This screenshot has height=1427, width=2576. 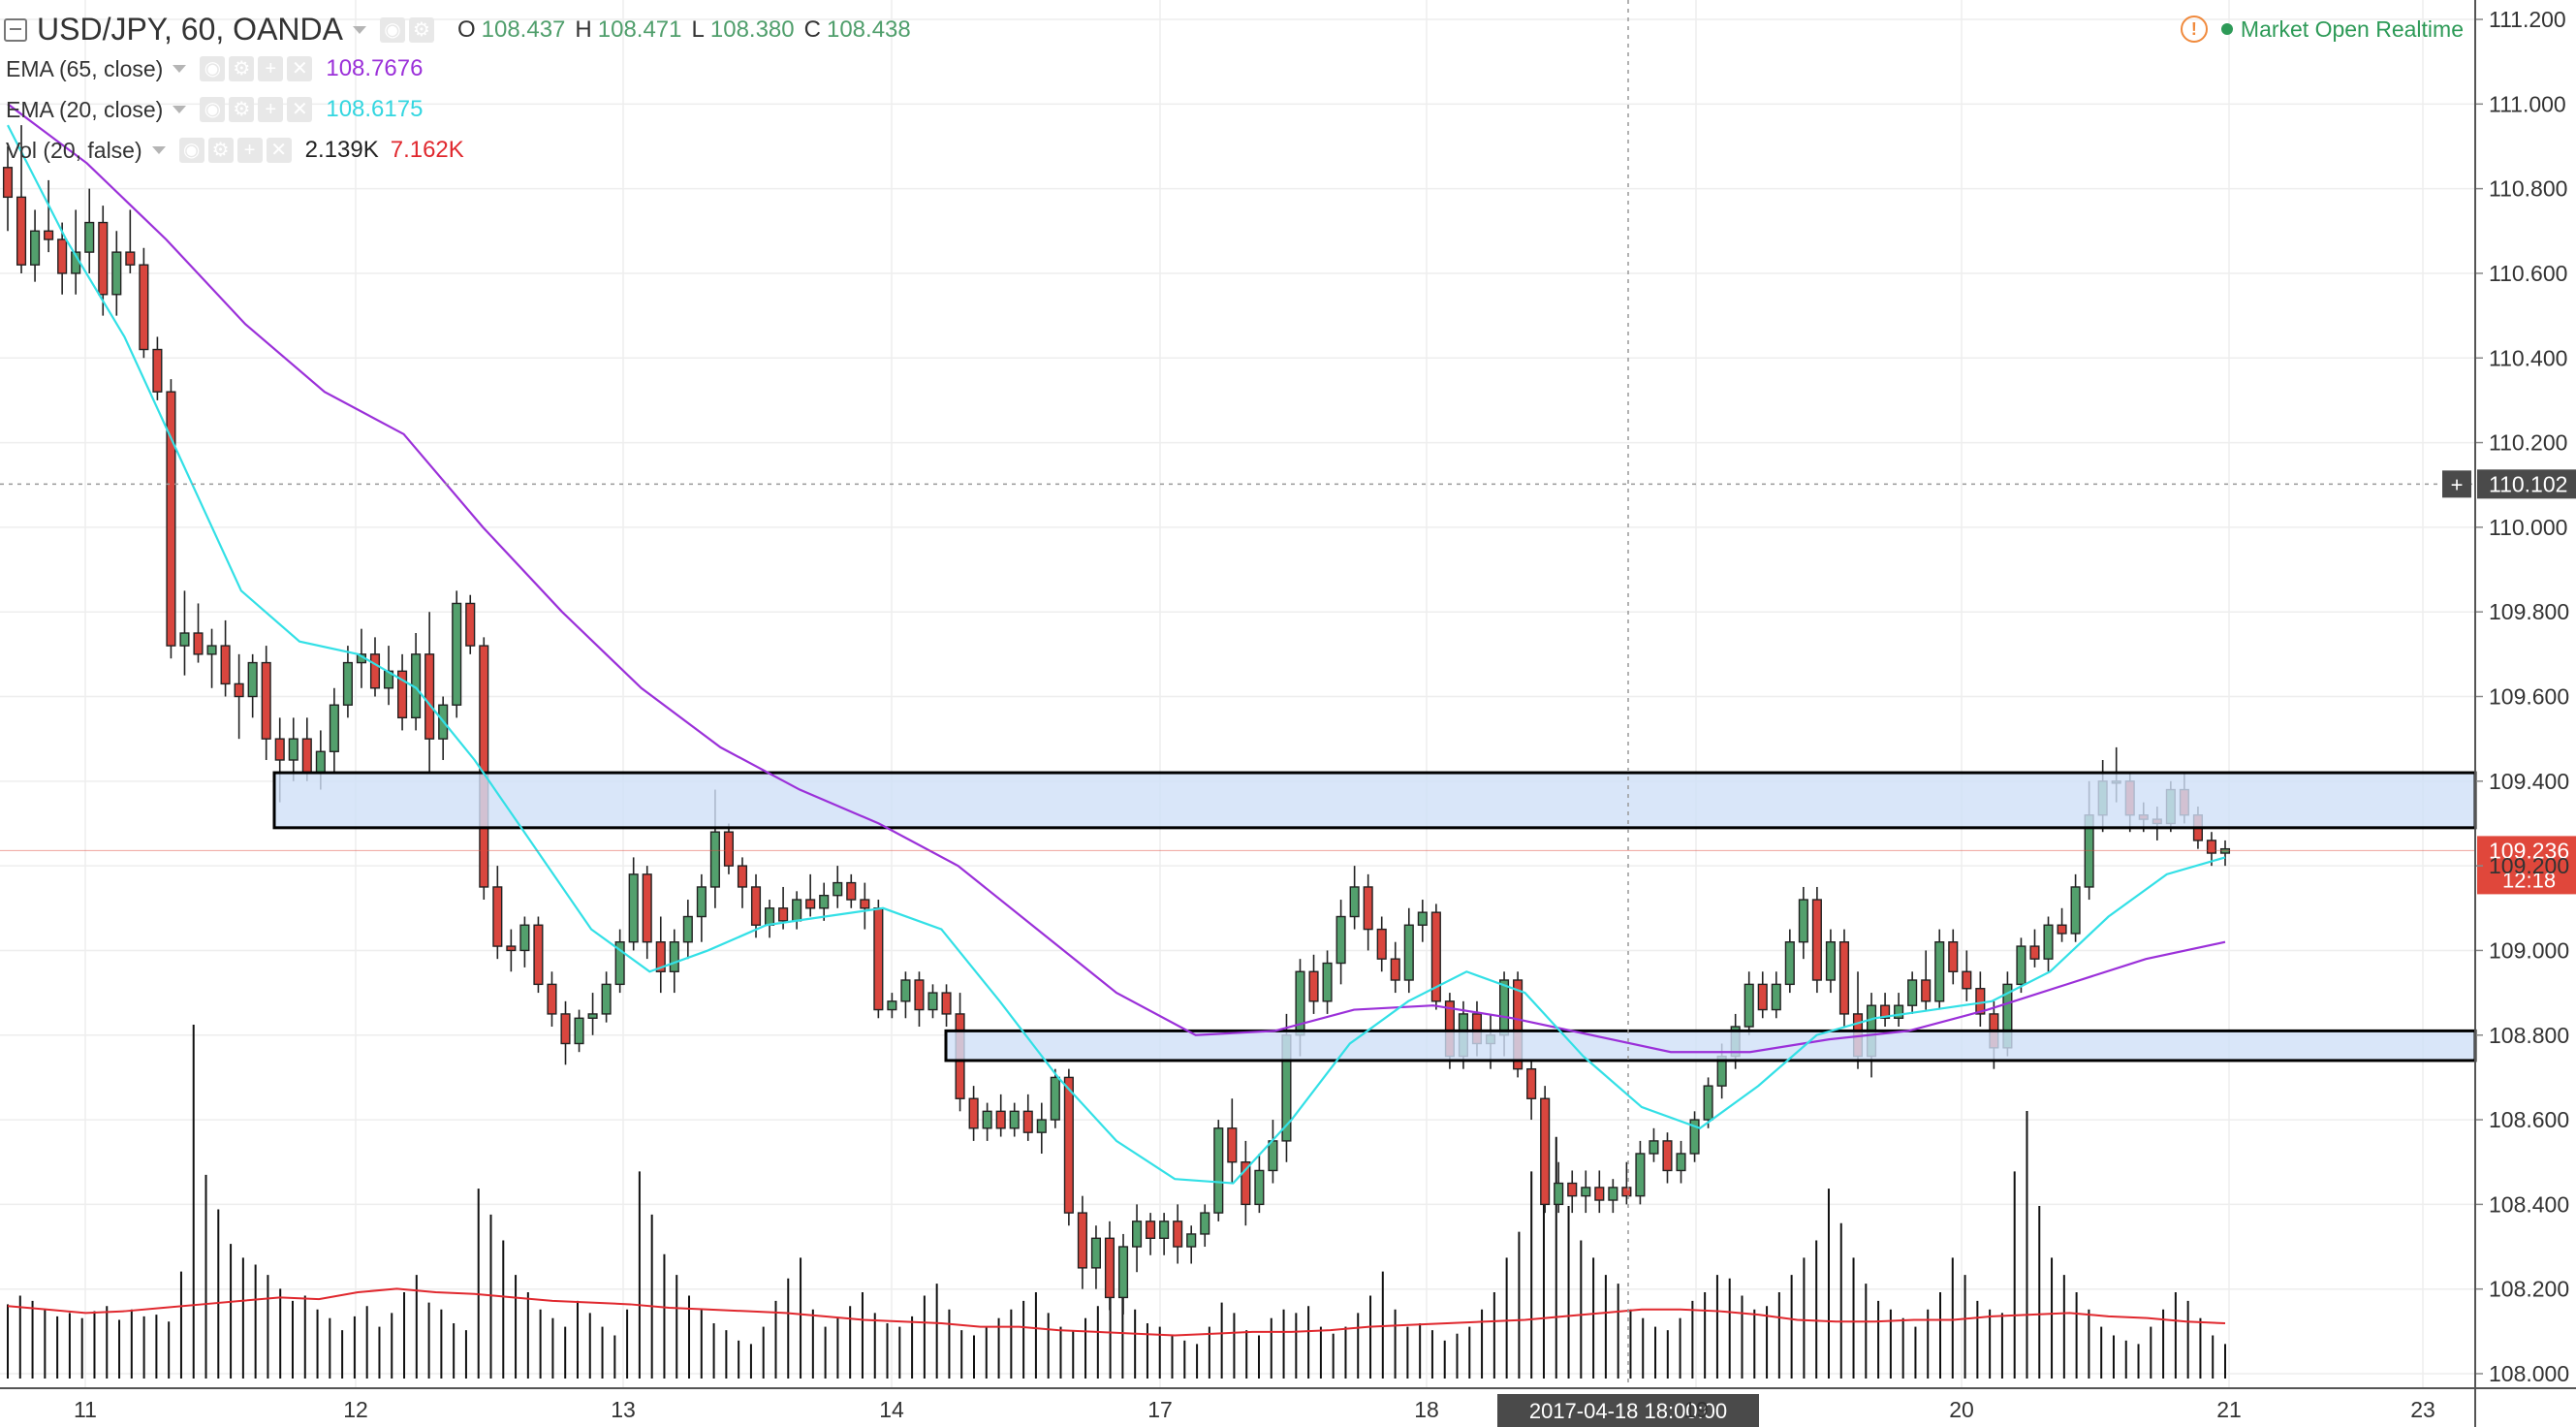 What do you see at coordinates (85, 68) in the screenshot?
I see `indicator-ema65-name: EMA (65, close)` at bounding box center [85, 68].